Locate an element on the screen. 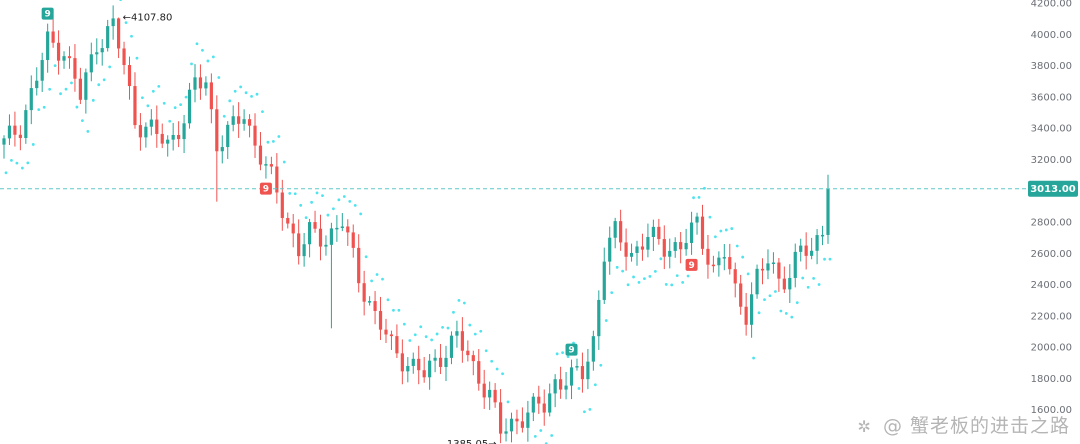 The width and height of the screenshot is (1080, 444). watermark-text: 蟹老板的进击之路 is located at coordinates (989, 426).